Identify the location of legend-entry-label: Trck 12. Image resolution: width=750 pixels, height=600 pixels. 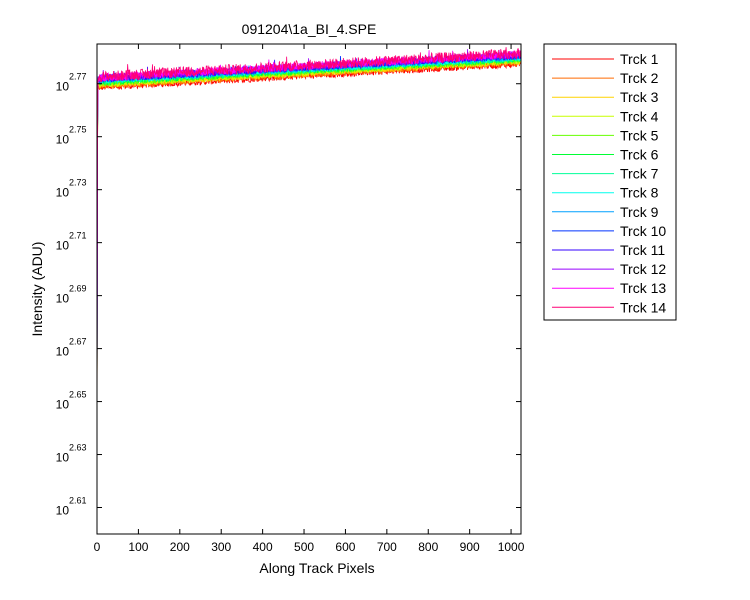
(643, 269).